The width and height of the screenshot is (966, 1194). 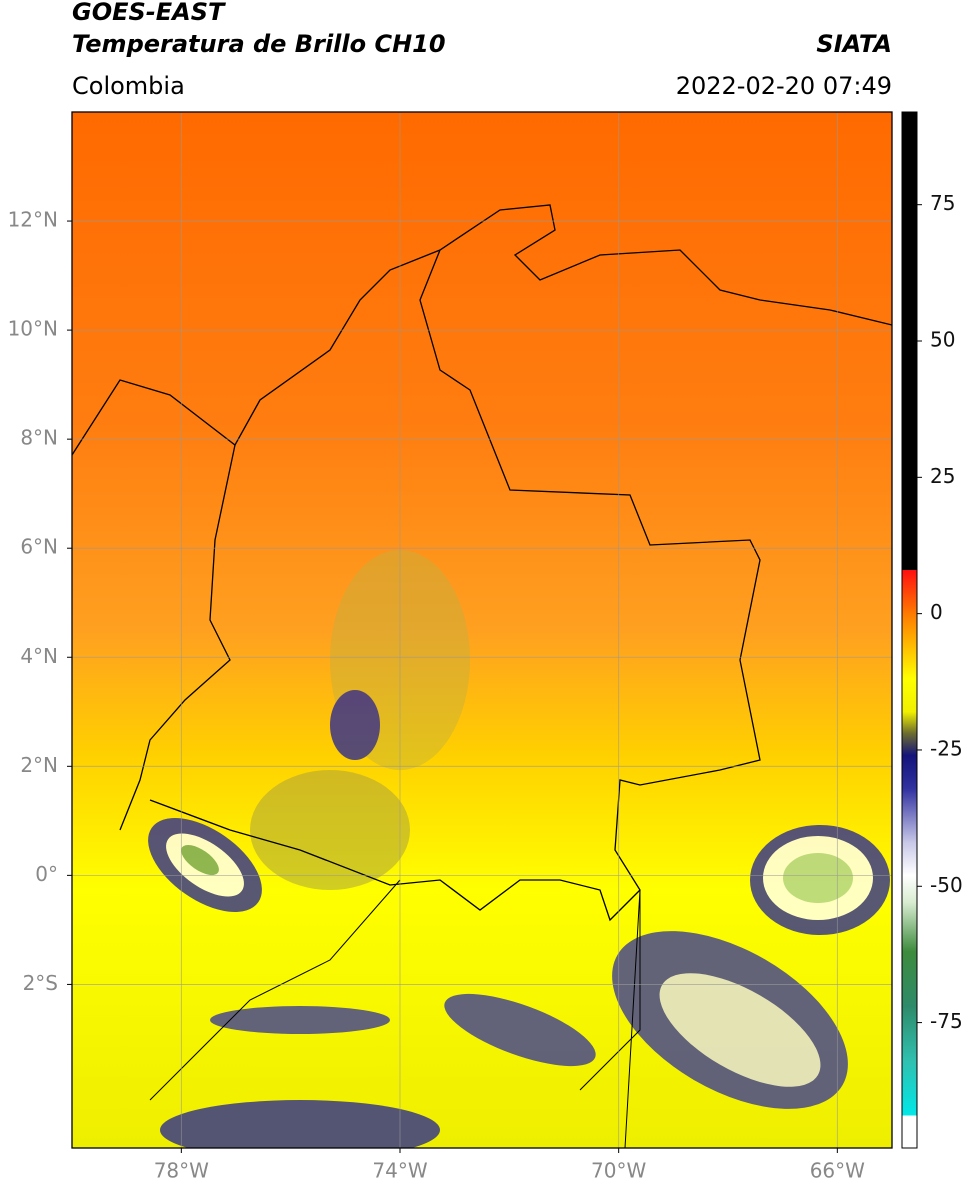 I want to click on colorbar-tick-label: 50, so click(x=942, y=340).